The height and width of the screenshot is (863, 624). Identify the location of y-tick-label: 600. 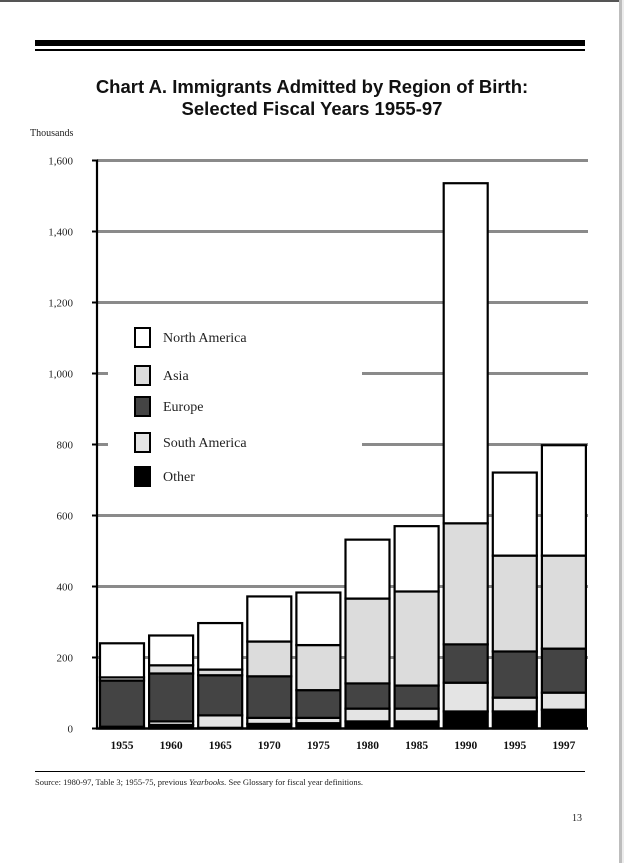
(65, 517).